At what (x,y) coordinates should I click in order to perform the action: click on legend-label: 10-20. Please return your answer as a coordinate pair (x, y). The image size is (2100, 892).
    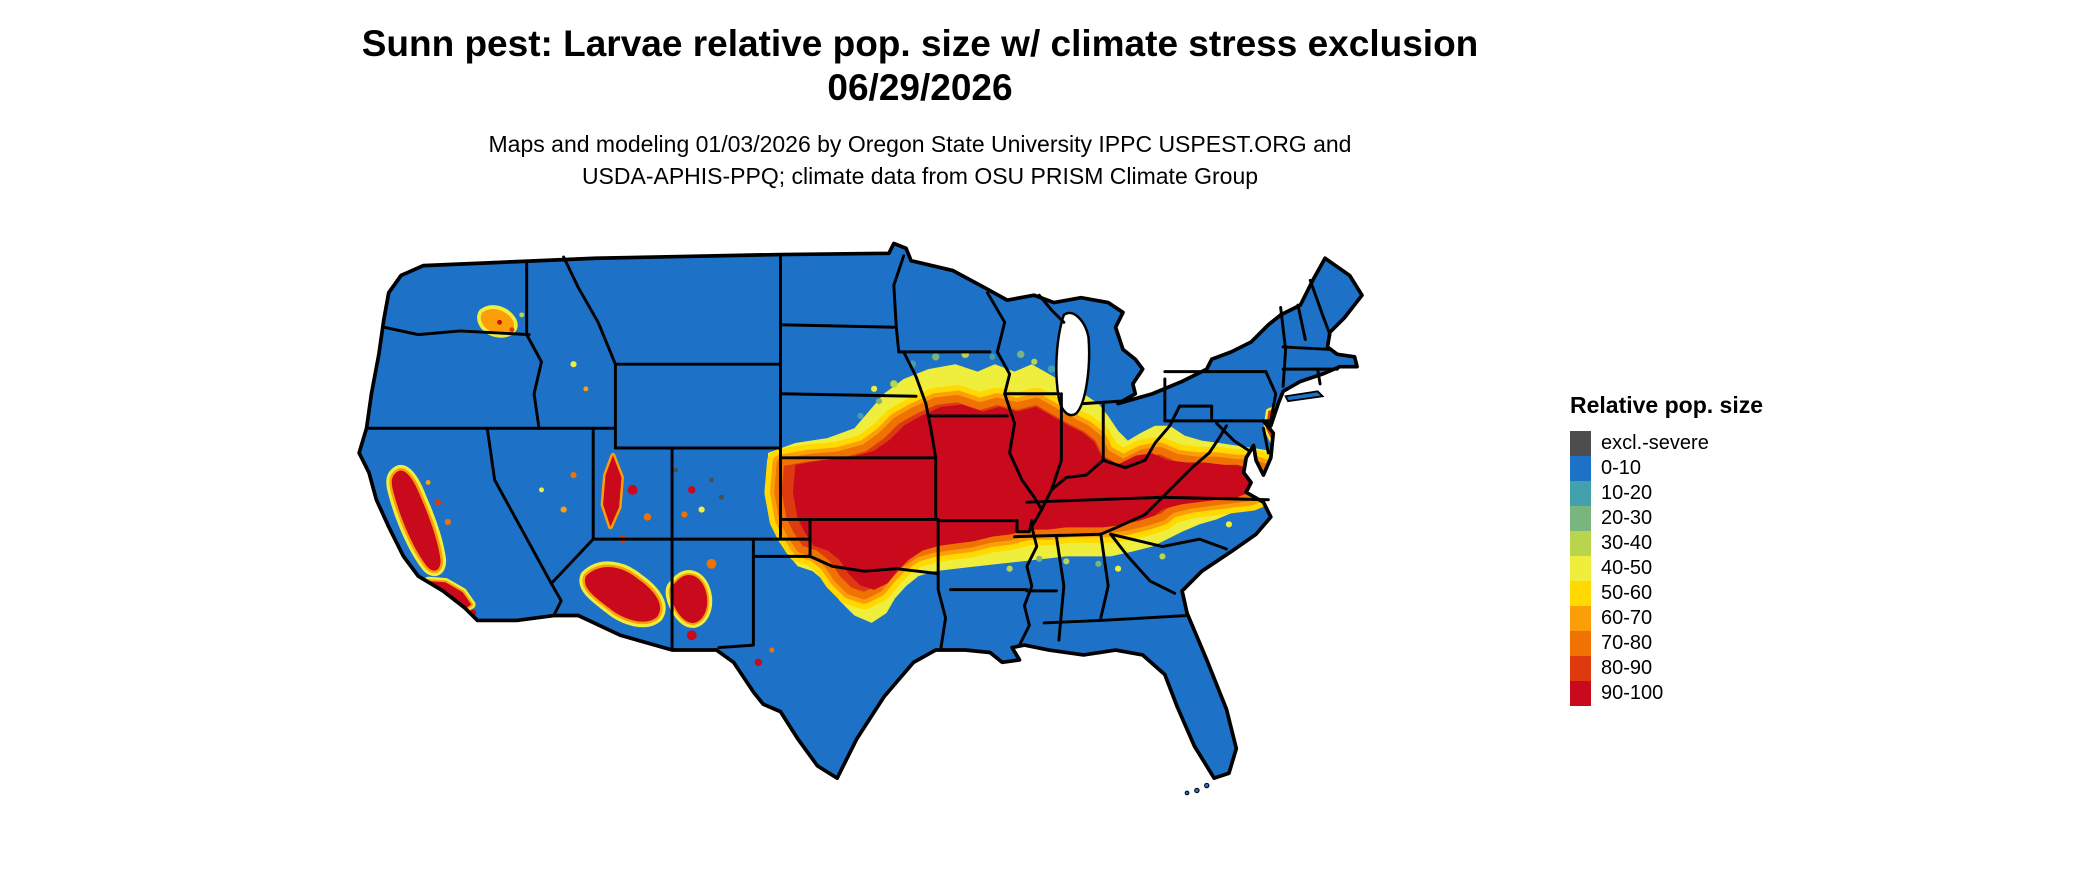
    Looking at the image, I should click on (1627, 493).